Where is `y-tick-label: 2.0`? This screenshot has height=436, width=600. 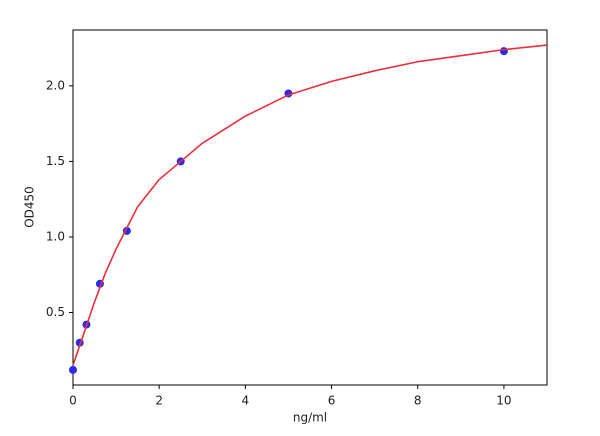
y-tick-label: 2.0 is located at coordinates (55, 85).